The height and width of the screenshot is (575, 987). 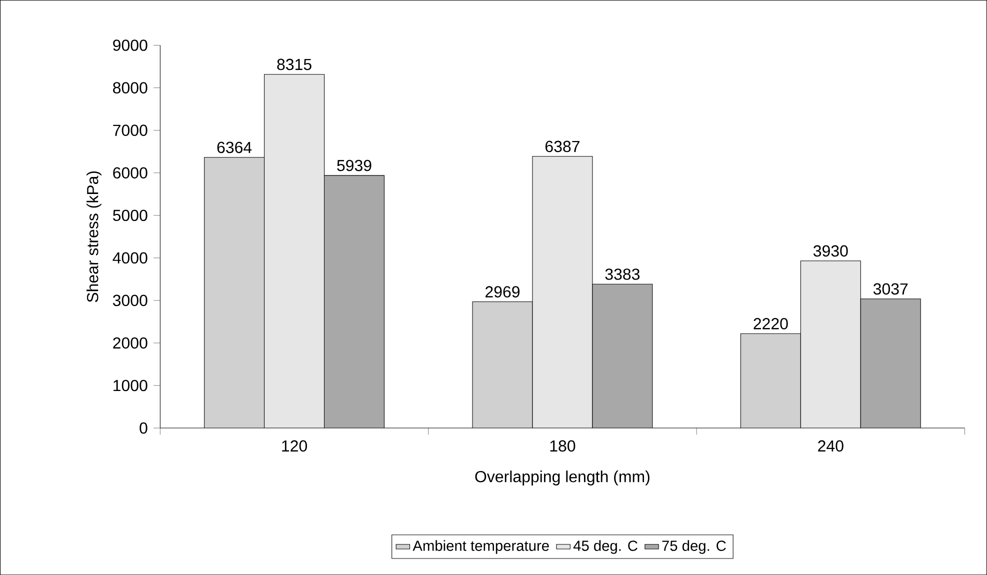 What do you see at coordinates (480, 547) in the screenshot?
I see `legend-label: Ambient temperature` at bounding box center [480, 547].